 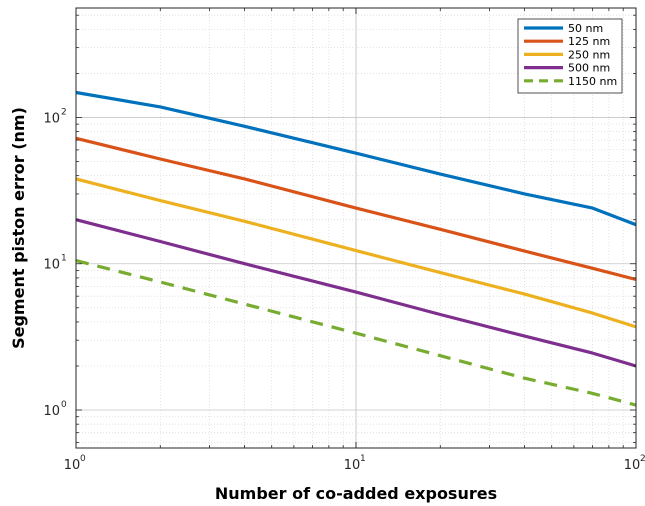 What do you see at coordinates (589, 54) in the screenshot?
I see `legend-label: 250 nm` at bounding box center [589, 54].